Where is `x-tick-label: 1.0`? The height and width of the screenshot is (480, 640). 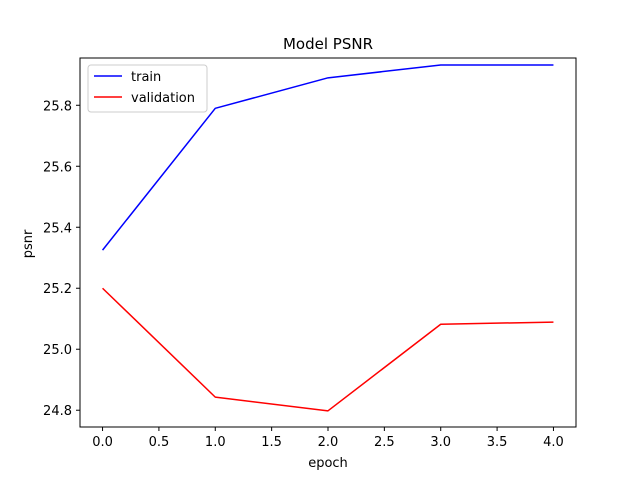 x-tick-label: 1.0 is located at coordinates (215, 442).